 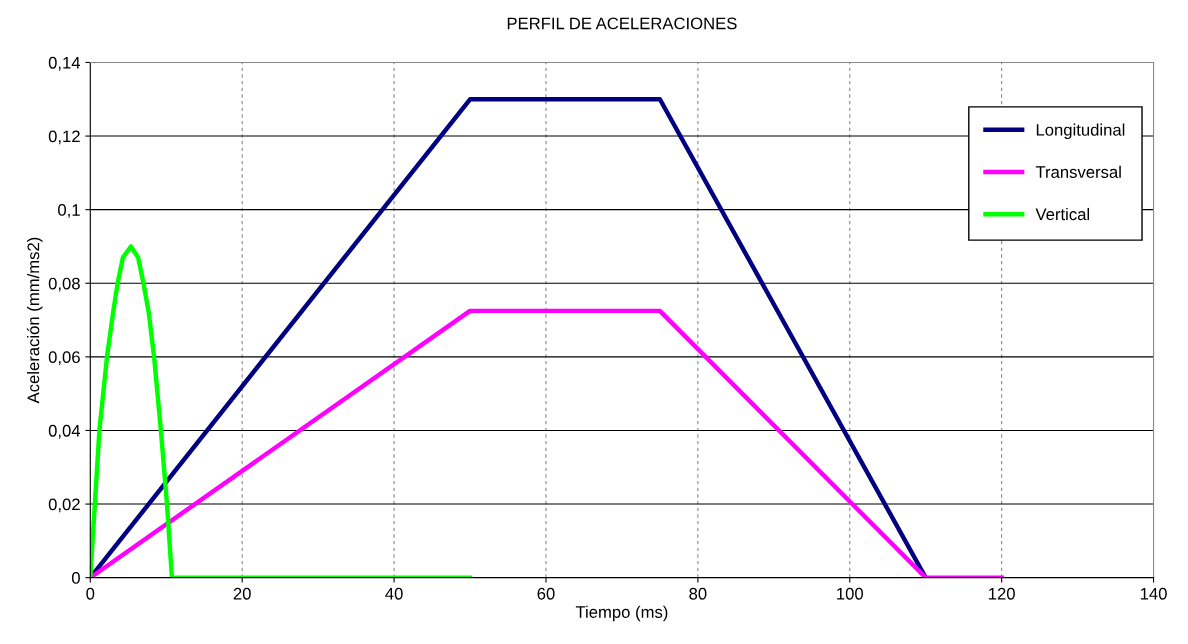 I want to click on legend-label: Longitudinal, so click(x=1080, y=131).